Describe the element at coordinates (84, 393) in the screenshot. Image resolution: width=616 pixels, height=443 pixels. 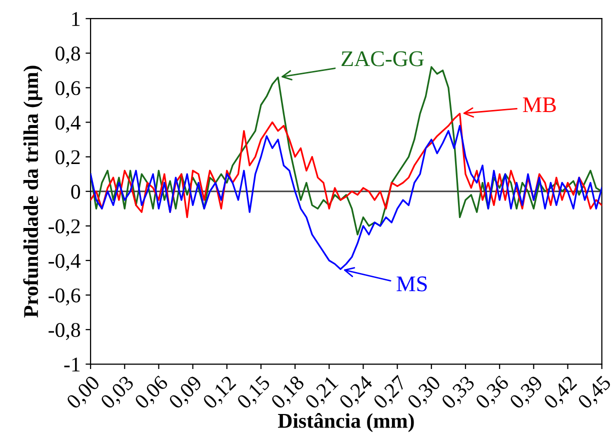
I see `x-tick-label: 0,00` at that location.